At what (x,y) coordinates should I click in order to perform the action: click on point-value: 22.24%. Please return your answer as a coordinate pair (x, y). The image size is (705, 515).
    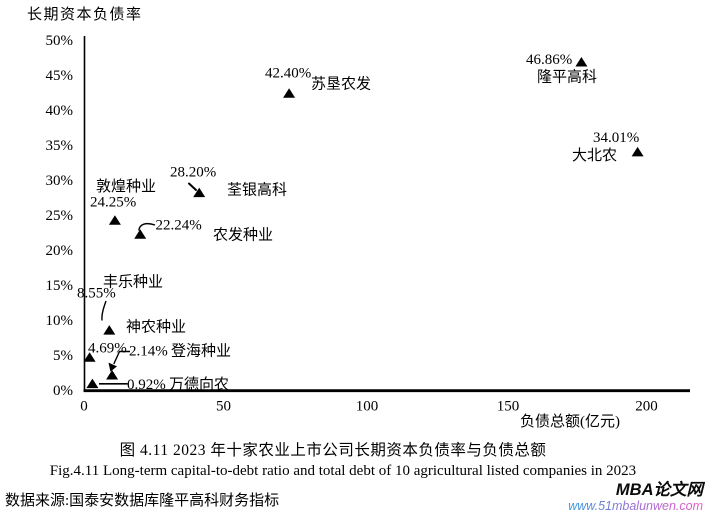
    Looking at the image, I should click on (179, 226).